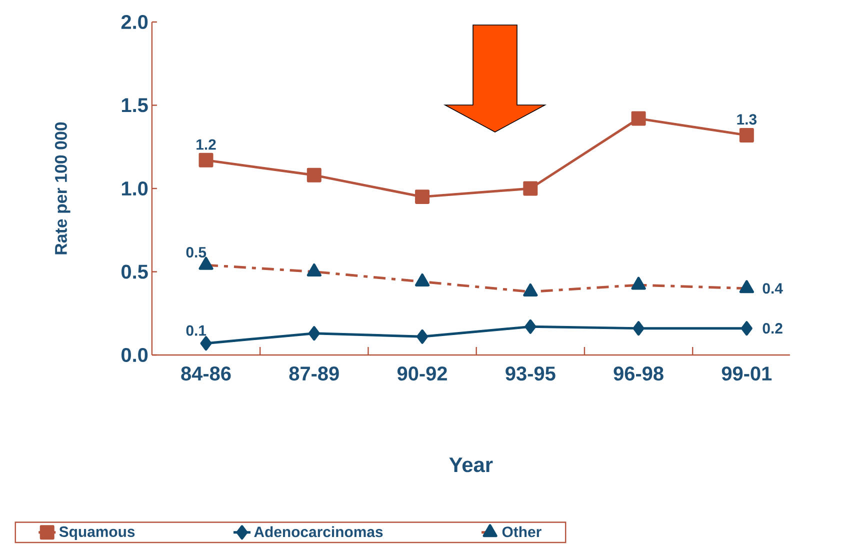 The image size is (851, 545). What do you see at coordinates (134, 22) in the screenshot?
I see `y-tick-label: 2.0` at bounding box center [134, 22].